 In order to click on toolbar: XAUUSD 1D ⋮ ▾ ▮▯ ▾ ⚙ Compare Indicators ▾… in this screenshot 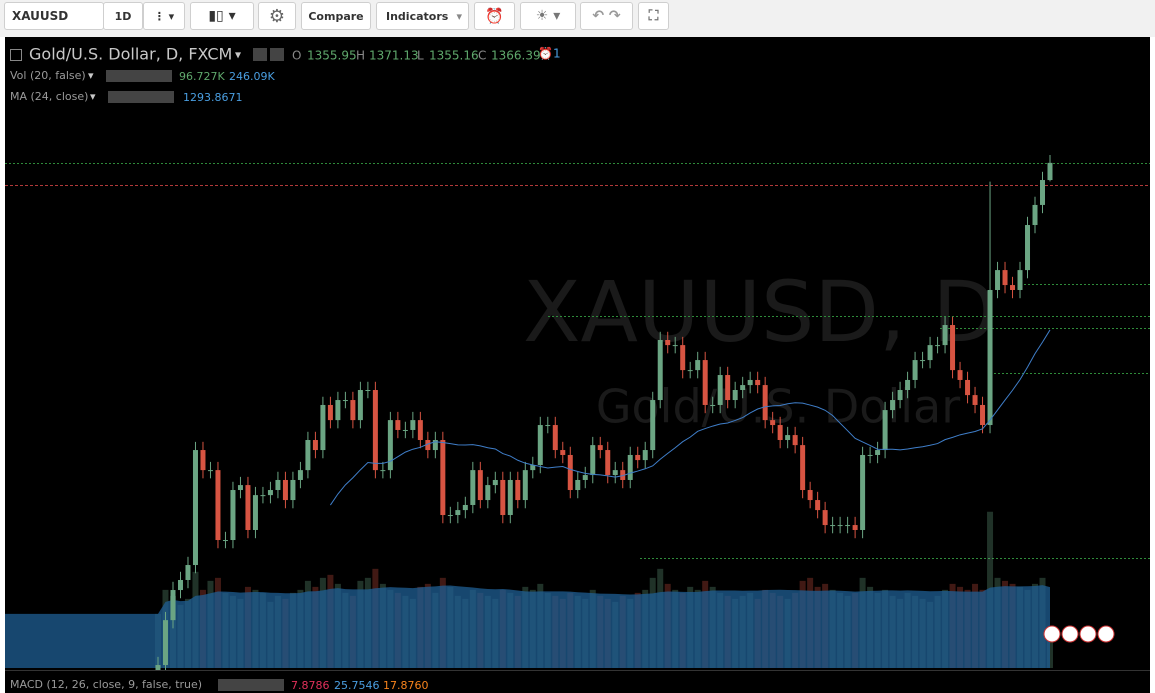, I will do `click(577, 18)`.